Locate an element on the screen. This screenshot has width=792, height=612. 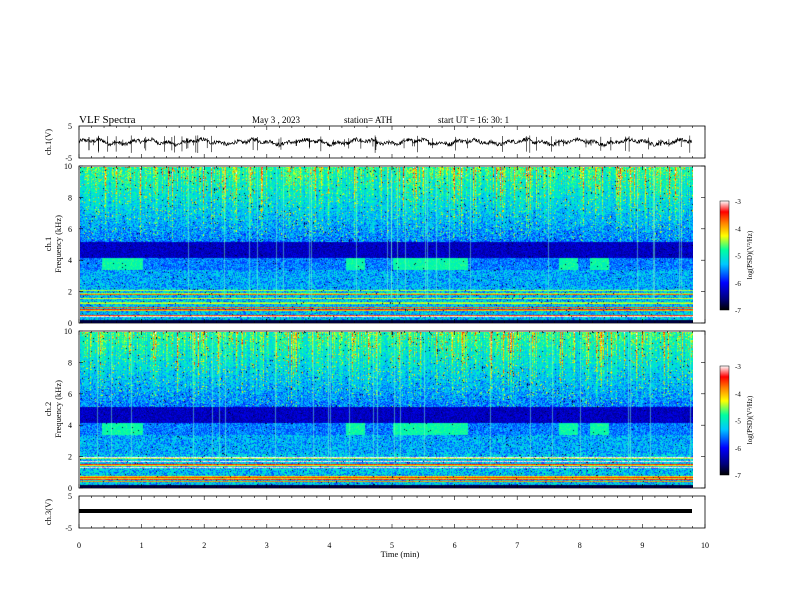
ch1-waveform-ylabel: ch.1(V) is located at coordinates (48, 142).